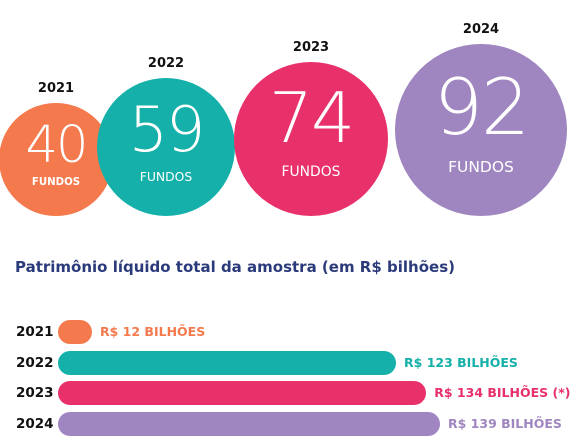 This screenshot has width=583, height=448. Describe the element at coordinates (35, 424) in the screenshot. I see `bar-year-label: 2024` at that location.